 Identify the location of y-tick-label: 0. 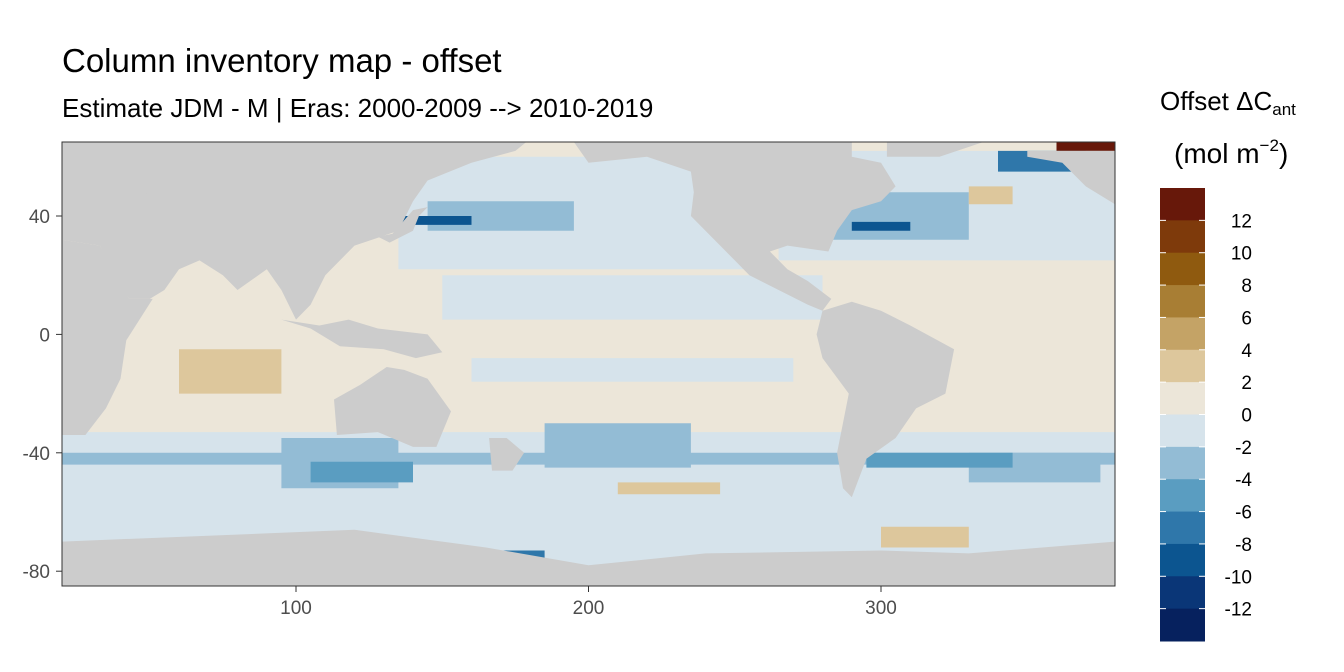
(44, 335).